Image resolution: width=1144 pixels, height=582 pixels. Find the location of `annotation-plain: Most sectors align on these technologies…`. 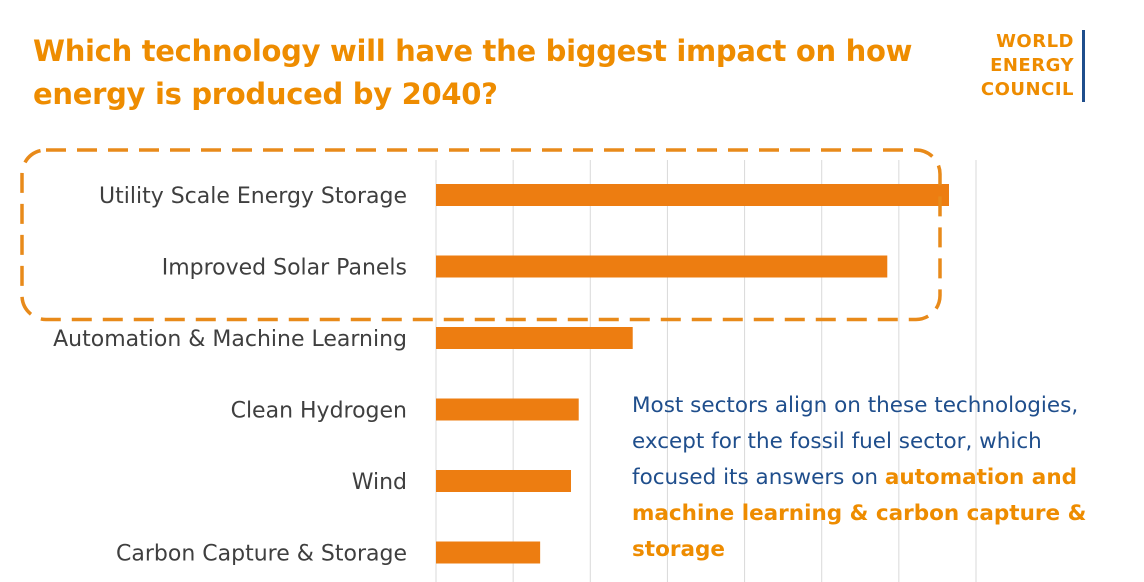

annotation-plain: Most sectors align on these technologies… is located at coordinates (855, 441).